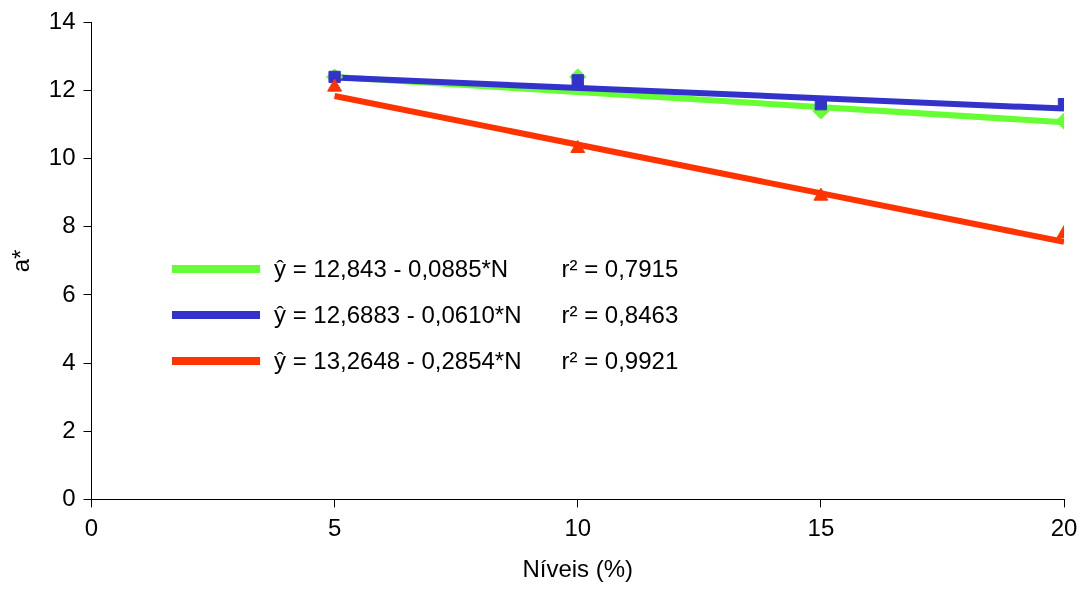  I want to click on y-tick-label: 6, so click(69, 293).